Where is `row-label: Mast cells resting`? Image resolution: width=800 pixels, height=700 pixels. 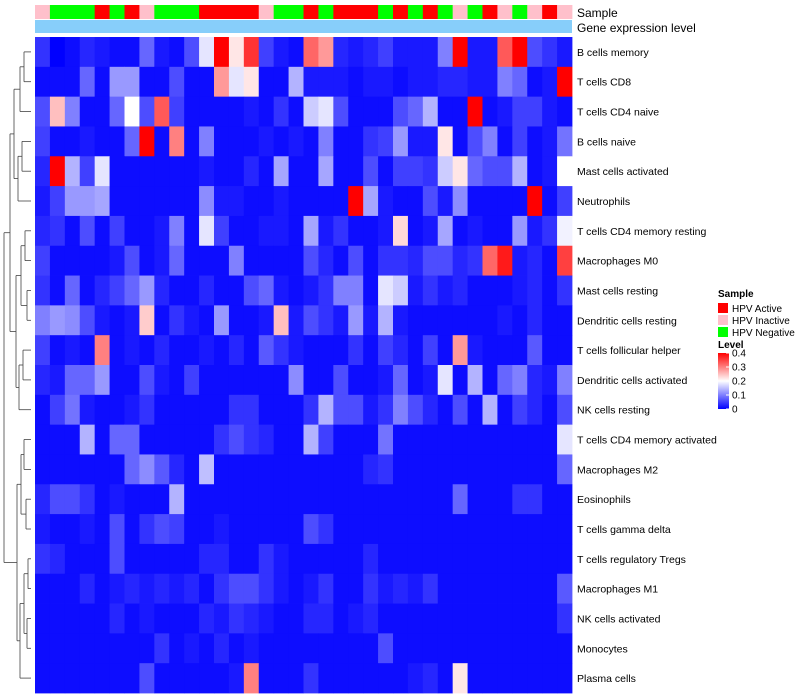
row-label: Mast cells resting is located at coordinates (617, 292).